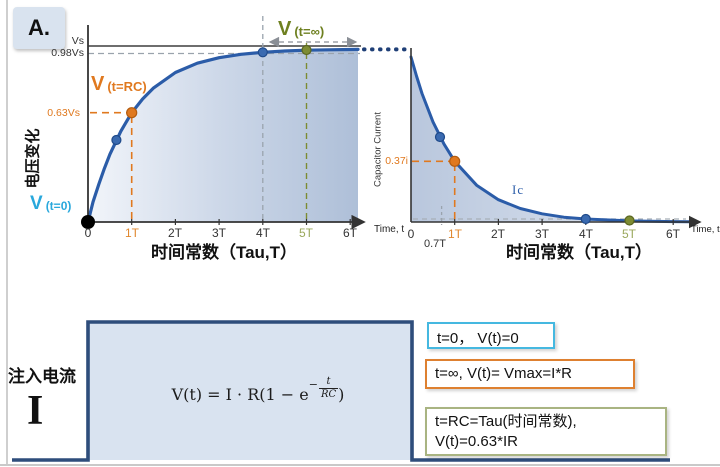 This screenshot has width=720, height=467. What do you see at coordinates (341, 394) in the screenshot?
I see `formula-rhs: )` at bounding box center [341, 394].